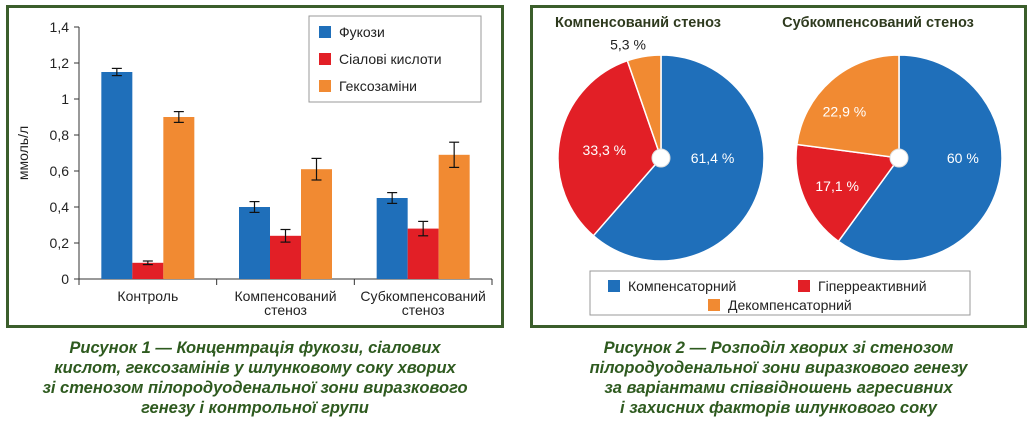 The height and width of the screenshot is (425, 1033). Describe the element at coordinates (60, 63) in the screenshot. I see `y-tick-label: 1,2` at that location.